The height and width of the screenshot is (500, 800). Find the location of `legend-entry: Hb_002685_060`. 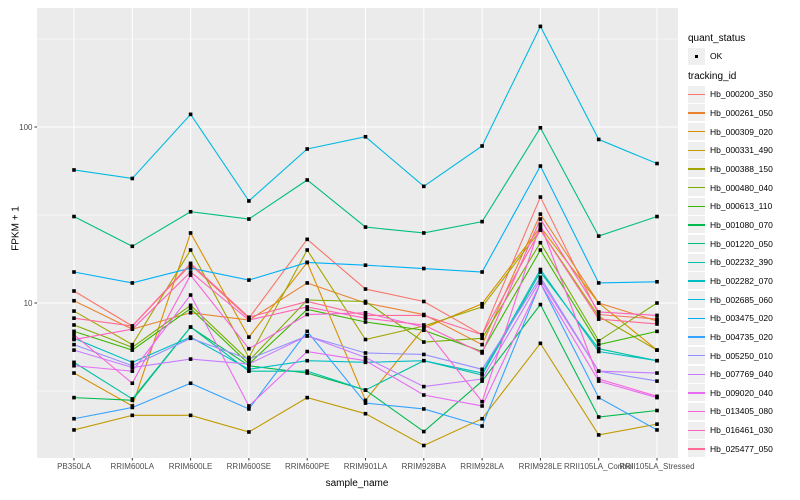

legend-entry: Hb_002685_060 is located at coordinates (730, 299).